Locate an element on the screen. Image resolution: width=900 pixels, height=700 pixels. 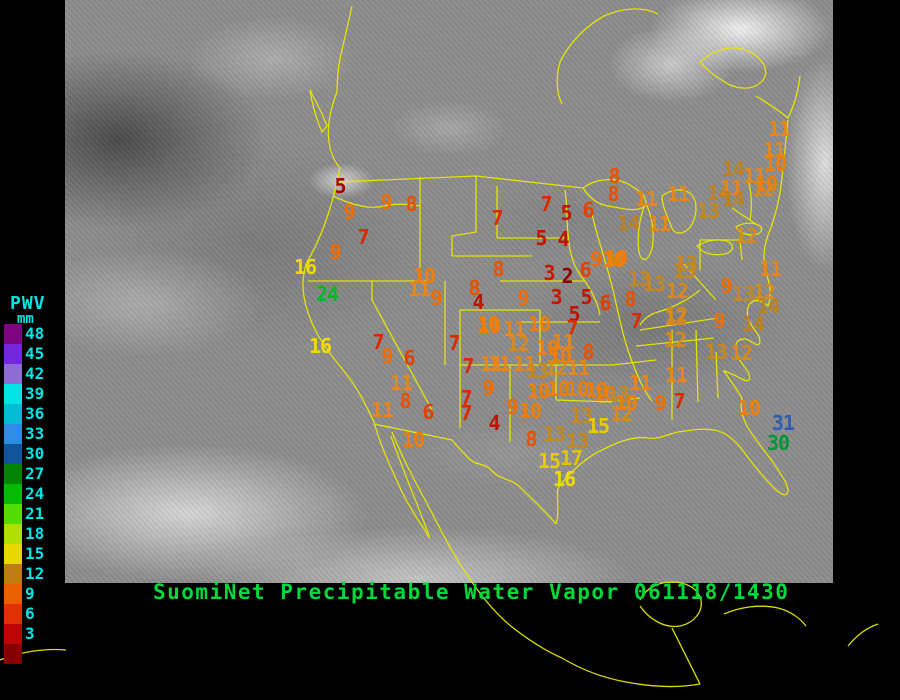
station-value: 16 is located at coordinates (305, 267).